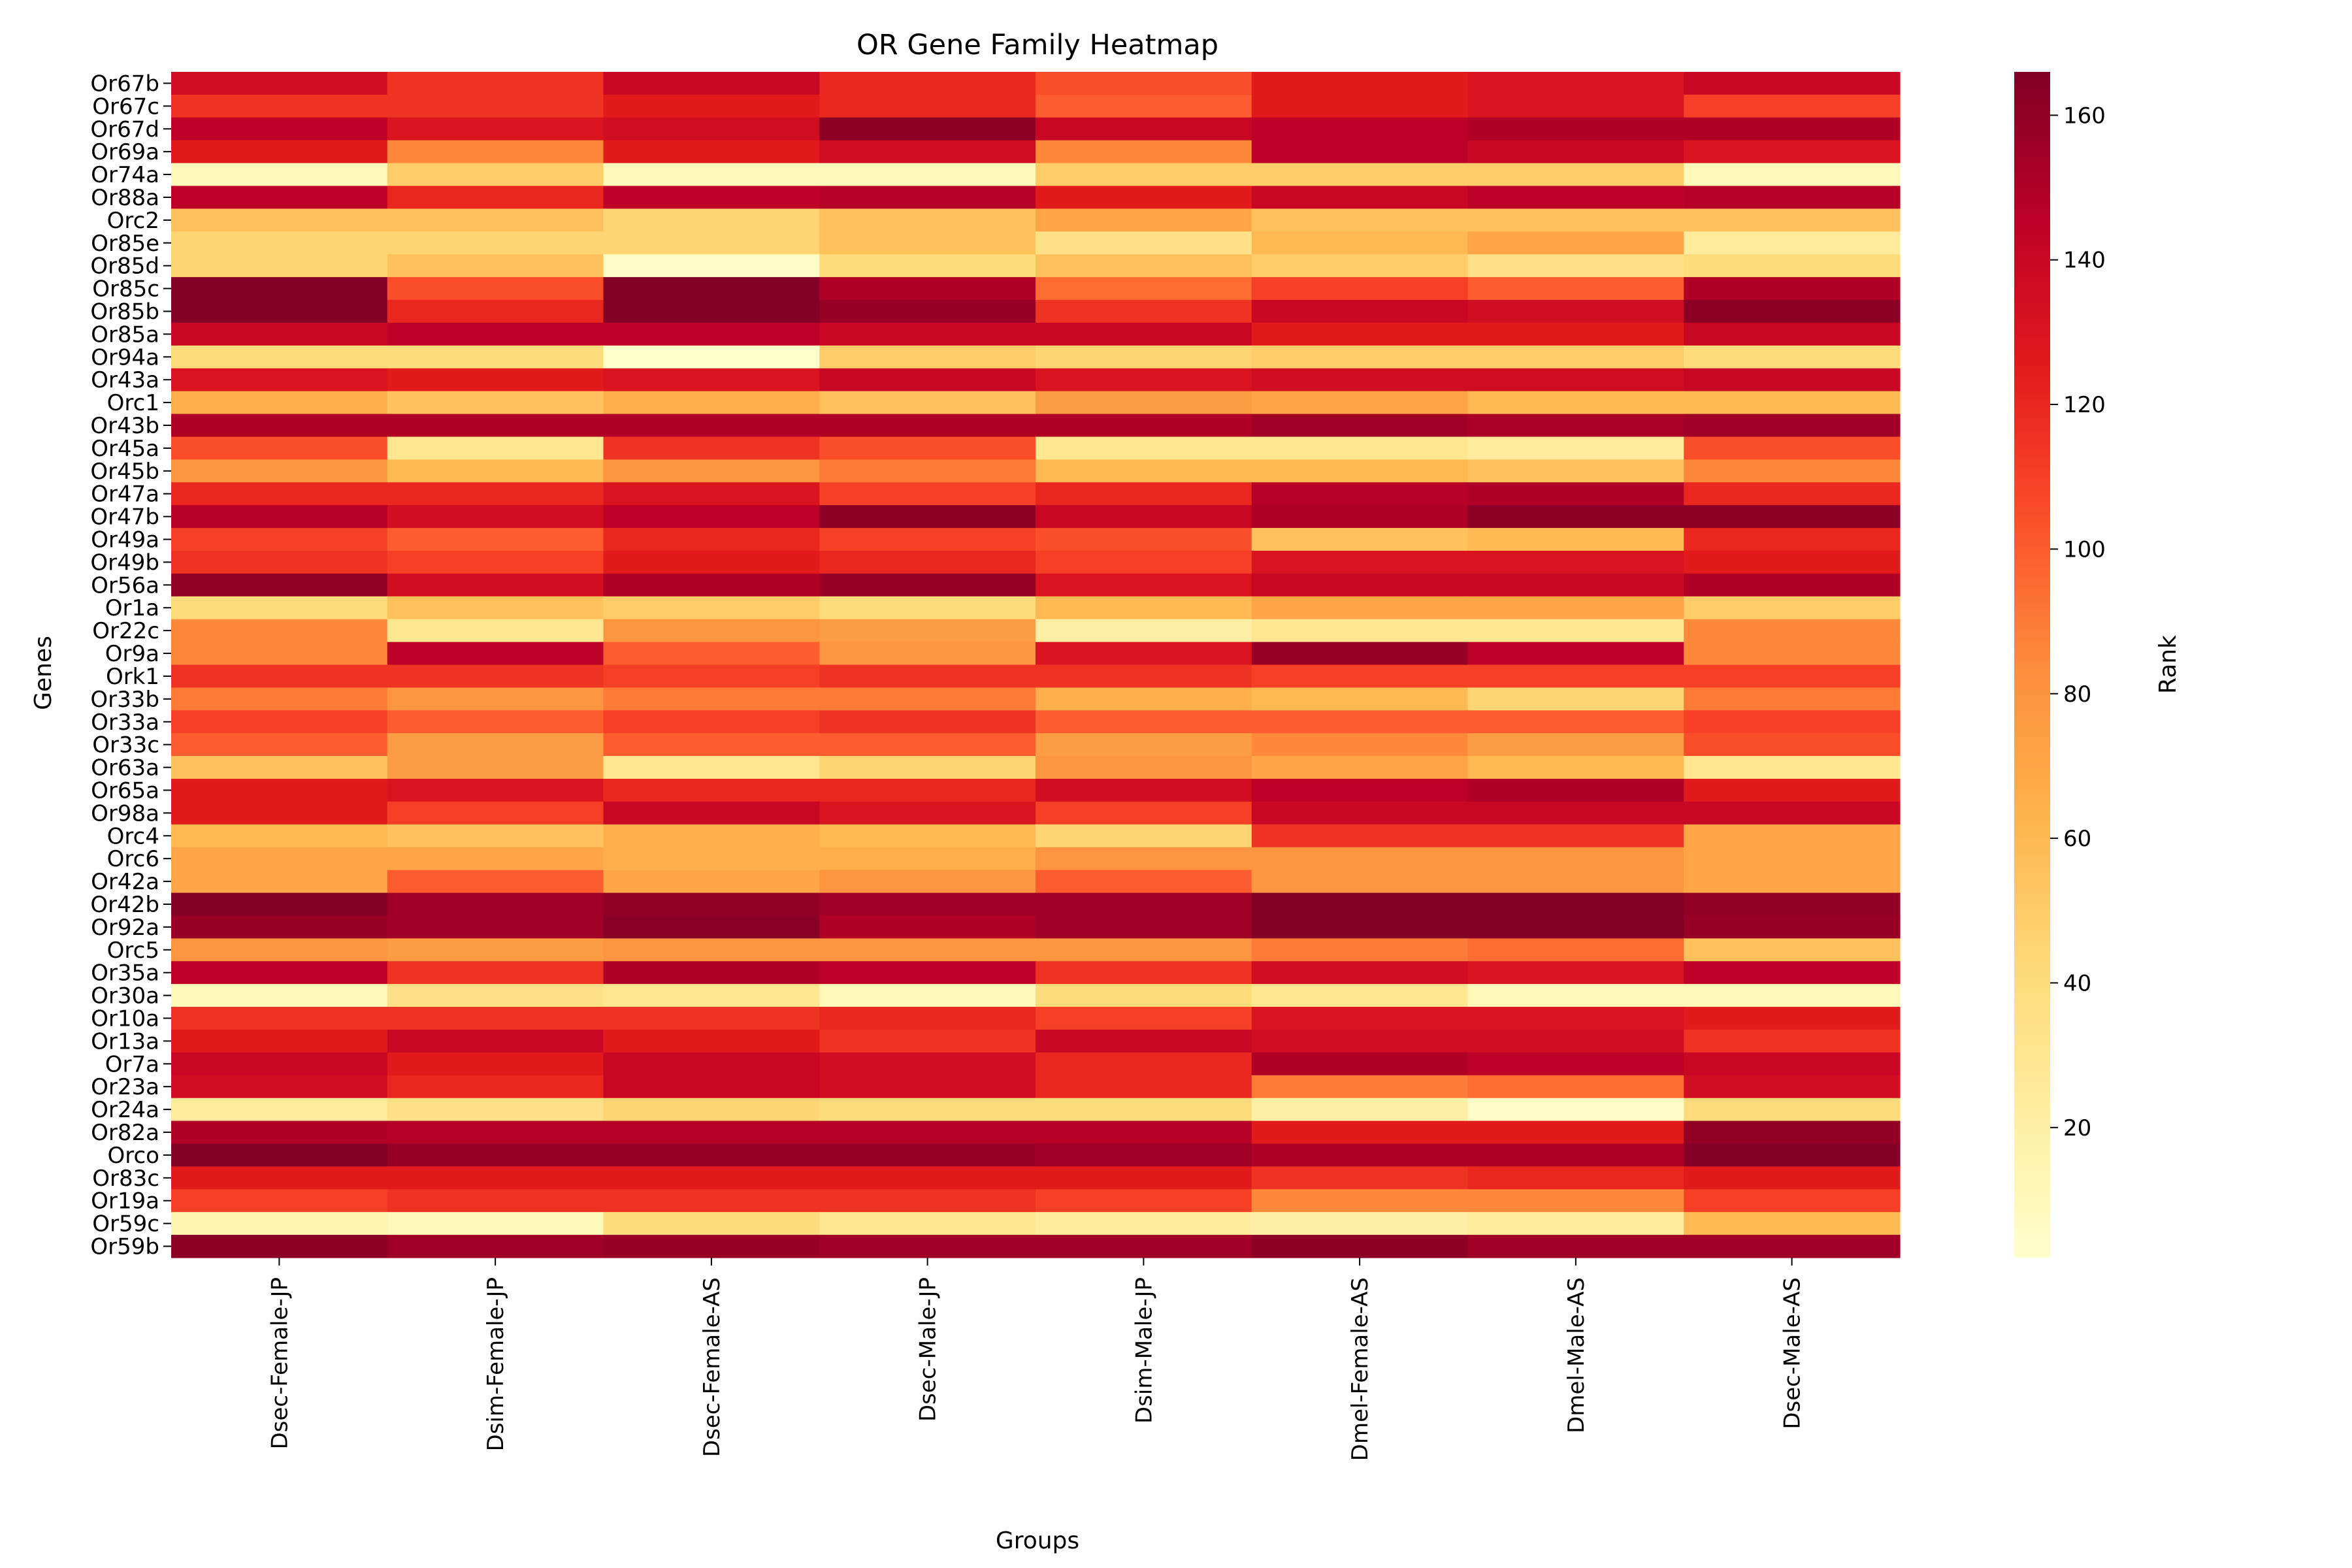 The height and width of the screenshot is (1568, 2352). Describe the element at coordinates (125, 928) in the screenshot. I see `row-label: Or92a` at that location.